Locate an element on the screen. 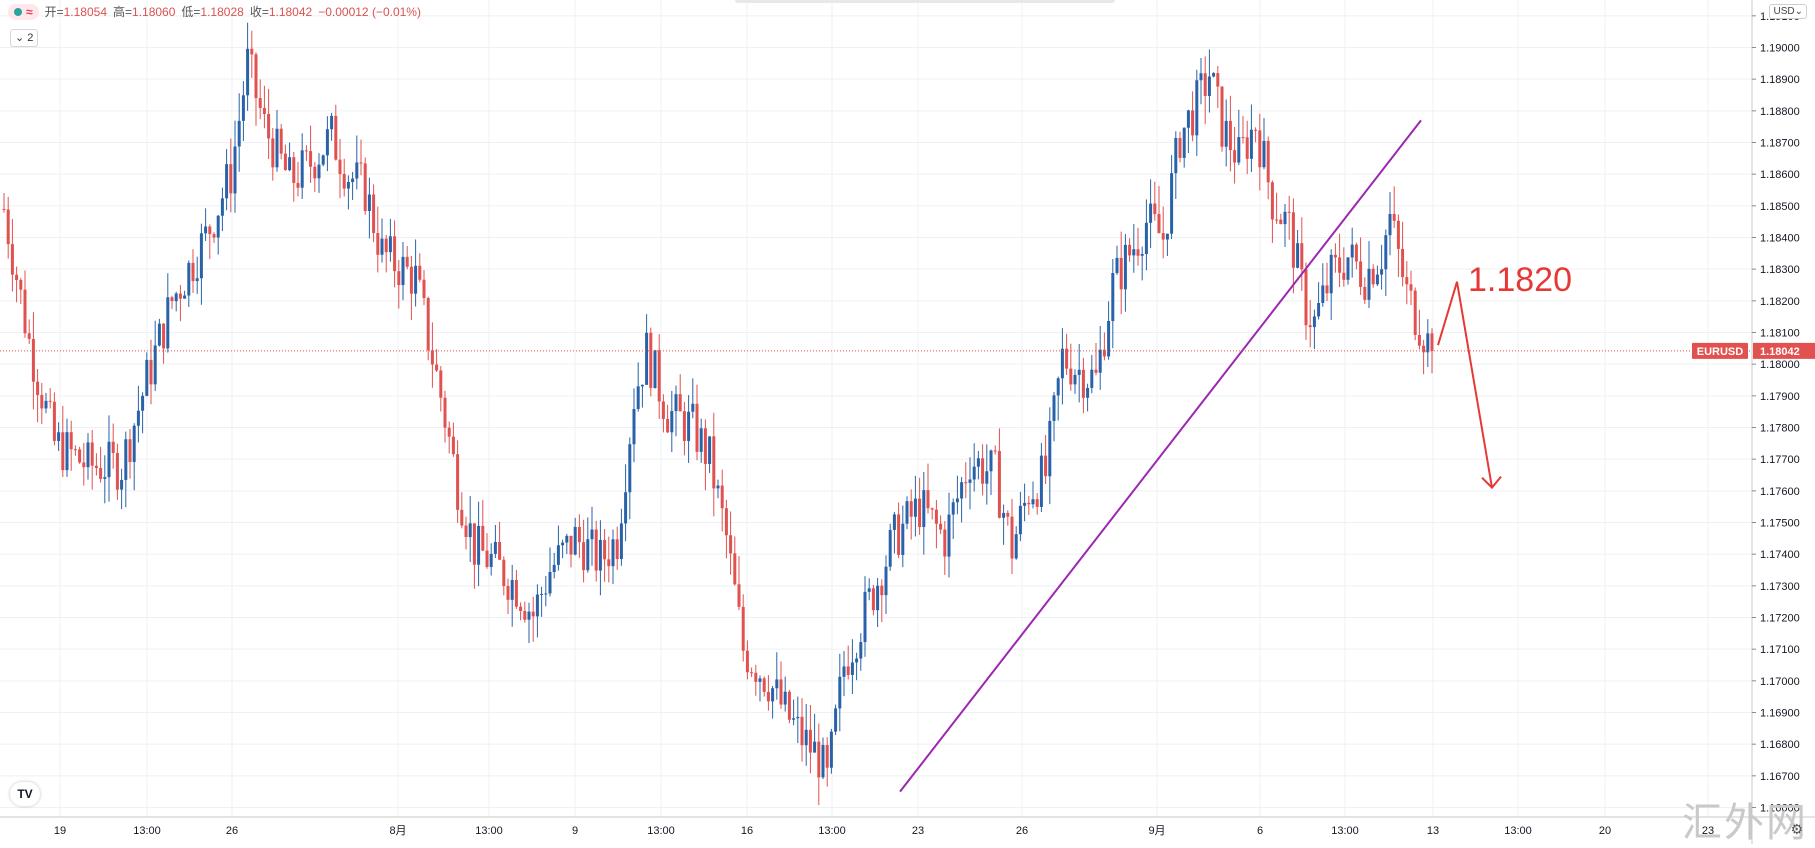 The image size is (1815, 848). tradingview-logo: TV is located at coordinates (25, 794).